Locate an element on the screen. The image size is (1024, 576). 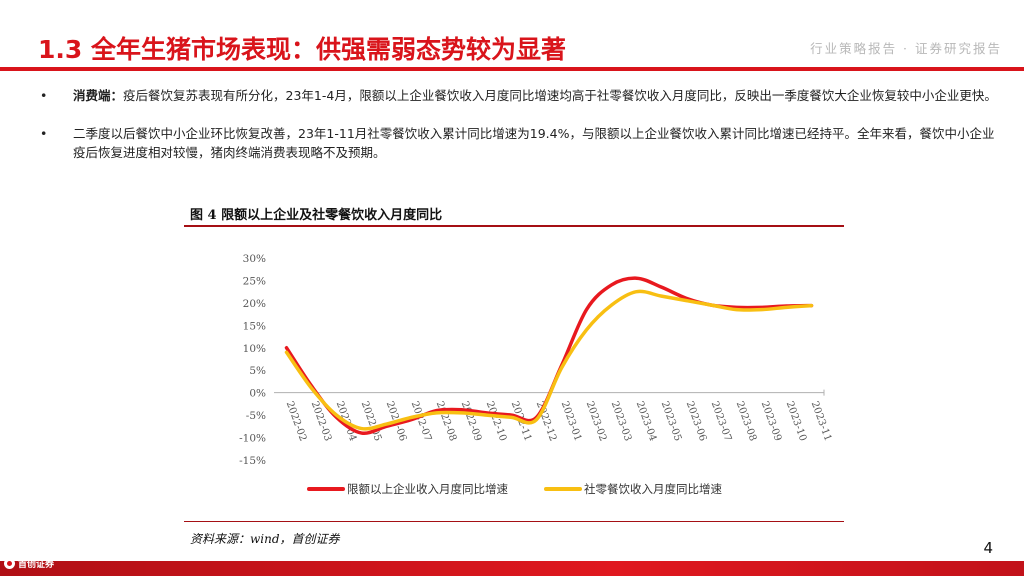
y-tick-label: 5% is located at coordinates (257, 371).